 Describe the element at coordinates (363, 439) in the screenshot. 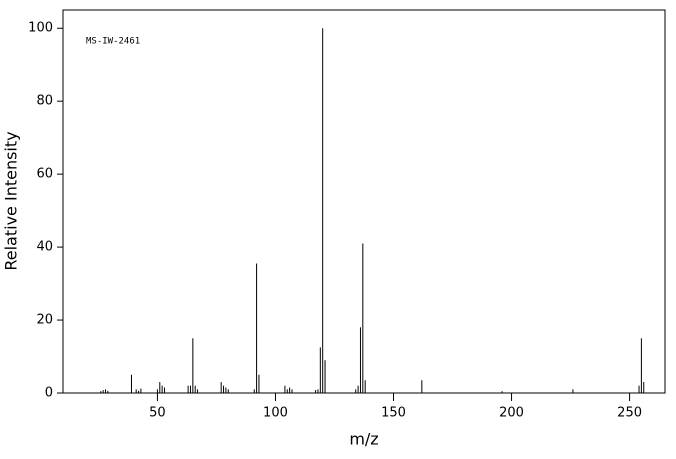

I see `x-axis-label: m/z` at that location.